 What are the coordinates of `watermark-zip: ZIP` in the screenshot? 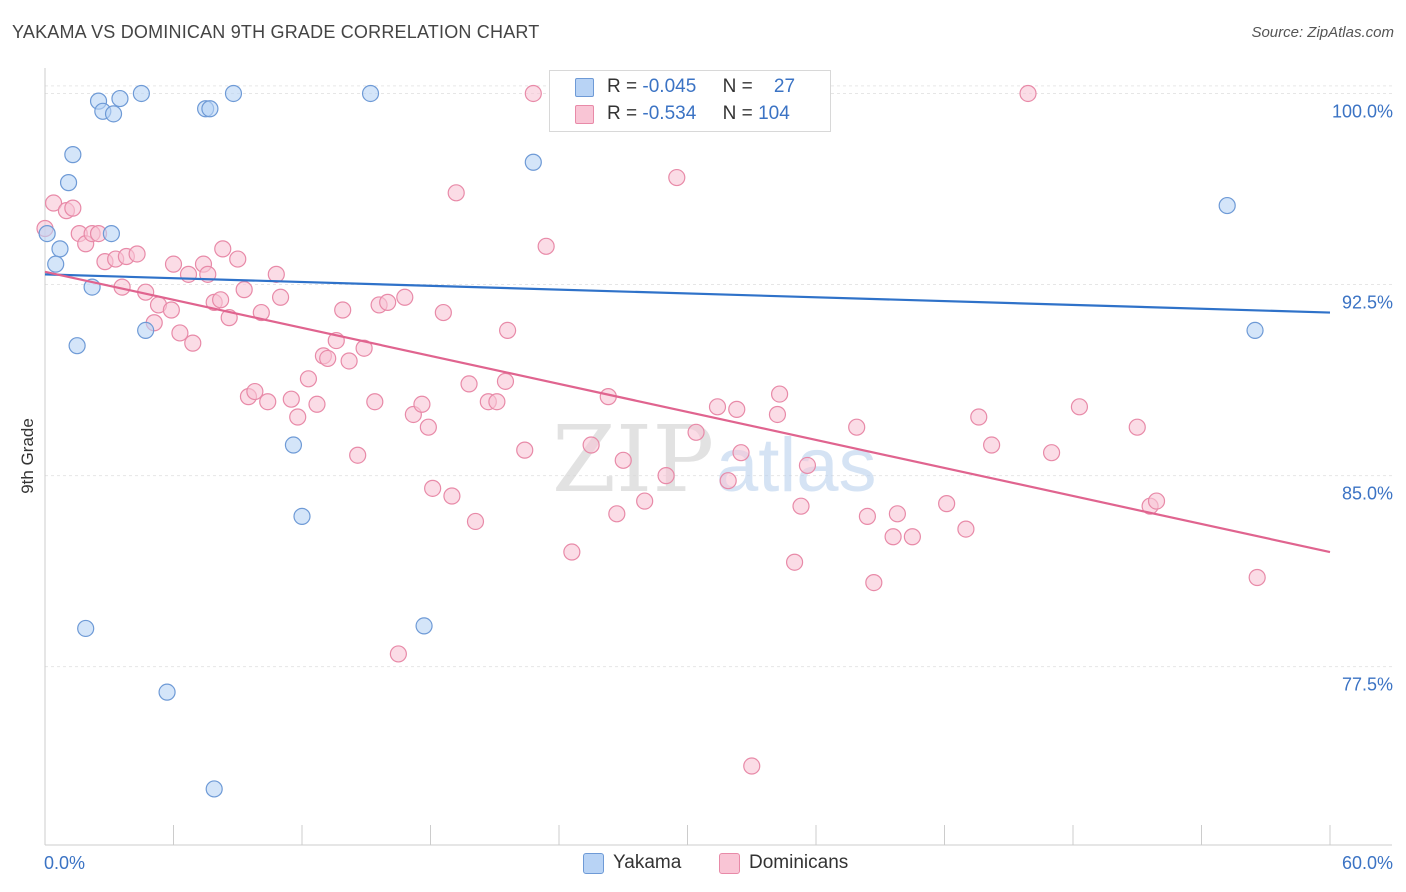 It's located at (633, 459).